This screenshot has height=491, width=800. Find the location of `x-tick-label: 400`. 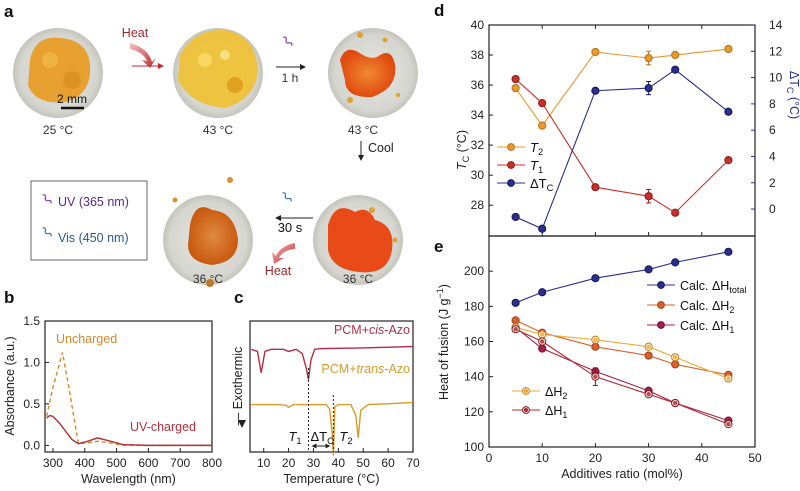

x-tick-label: 400 is located at coordinates (85, 463).